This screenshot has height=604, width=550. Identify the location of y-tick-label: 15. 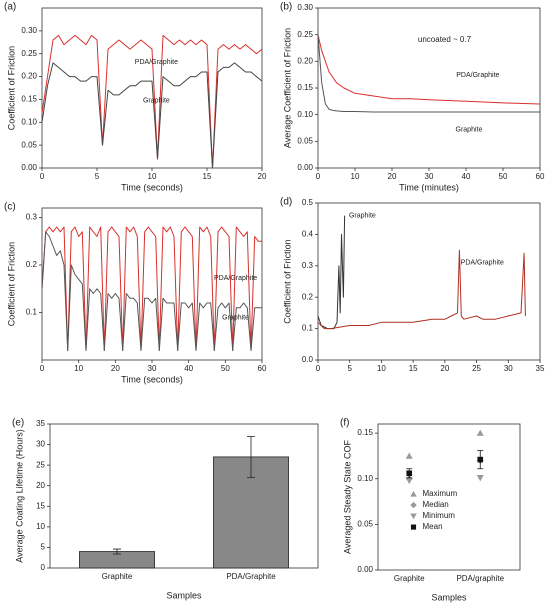
(40, 505).